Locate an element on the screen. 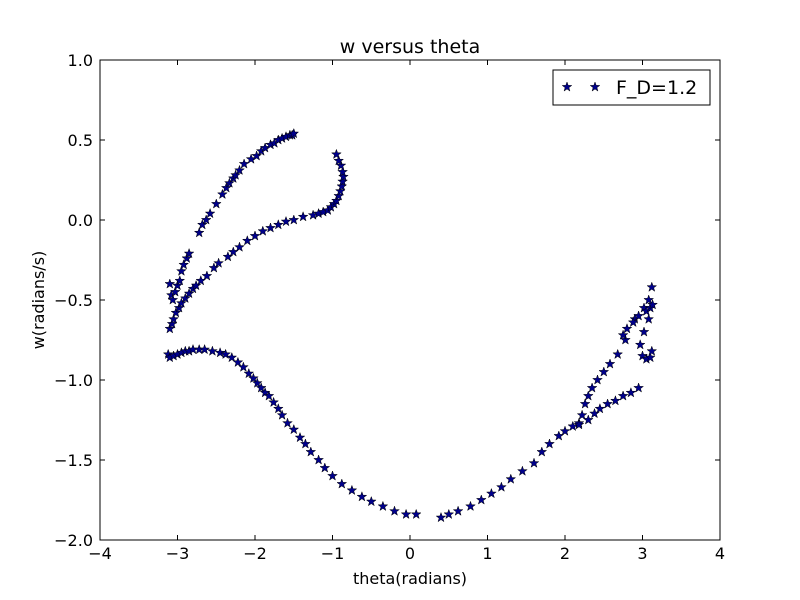 Image resolution: width=800 pixels, height=600 pixels. x-tick-label: 2 is located at coordinates (565, 553).